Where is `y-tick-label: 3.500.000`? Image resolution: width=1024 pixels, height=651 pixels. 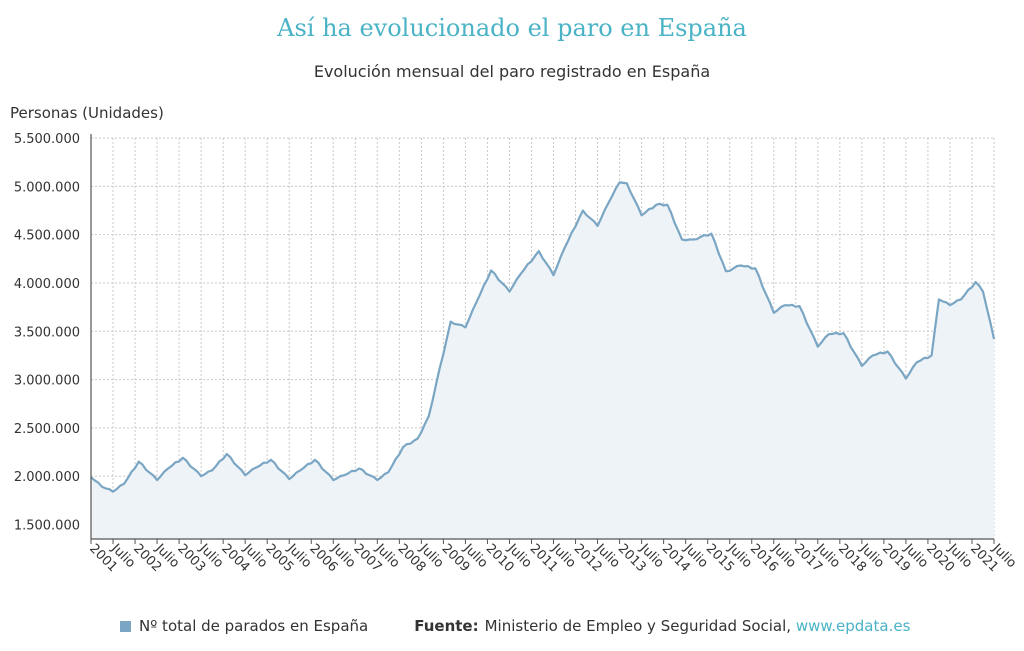
y-tick-label: 3.500.000 is located at coordinates (47, 332).